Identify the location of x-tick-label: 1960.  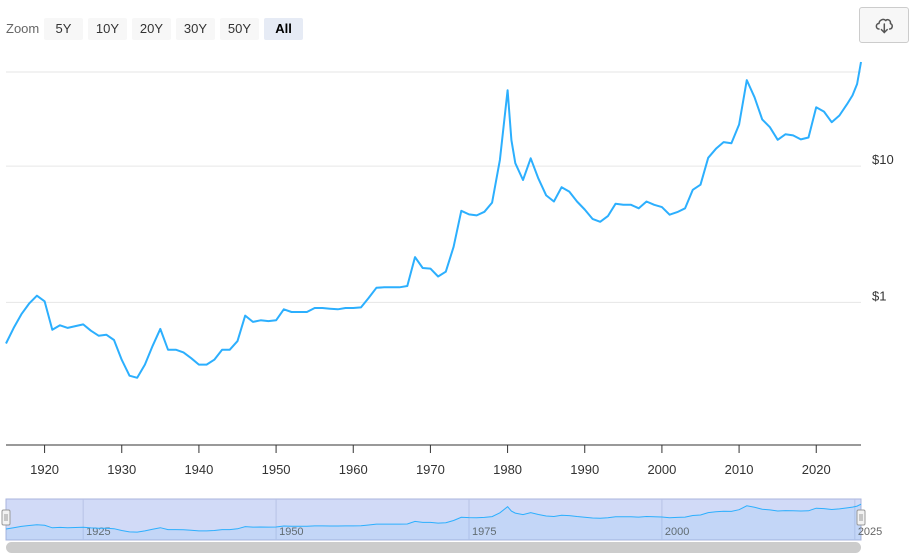
(353, 469).